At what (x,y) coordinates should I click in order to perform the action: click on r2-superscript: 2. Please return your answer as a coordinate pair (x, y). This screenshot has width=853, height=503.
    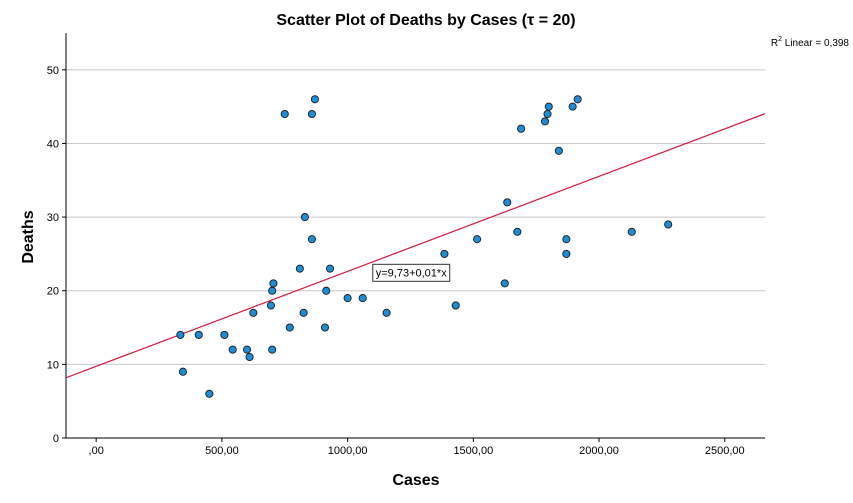
    Looking at the image, I should click on (780, 39).